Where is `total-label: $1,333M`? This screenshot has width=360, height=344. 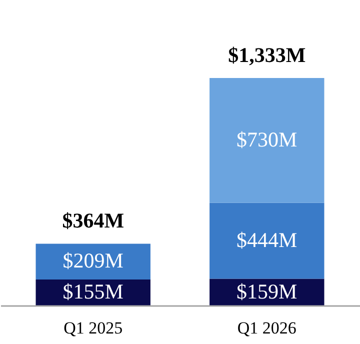
total-label: $1,333M is located at coordinates (267, 55).